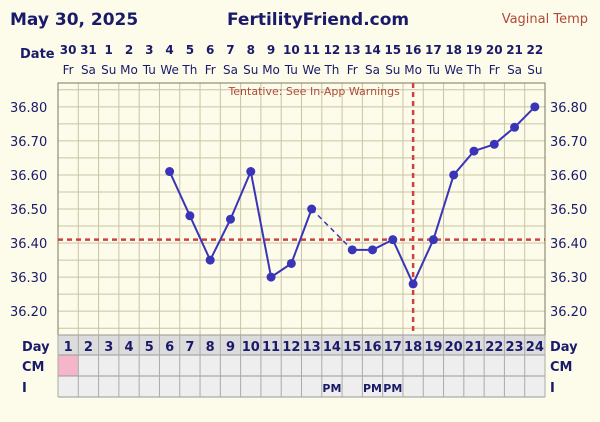 The image size is (600, 422). What do you see at coordinates (332, 229) in the screenshot?
I see `temp-line-dashed` at bounding box center [332, 229].